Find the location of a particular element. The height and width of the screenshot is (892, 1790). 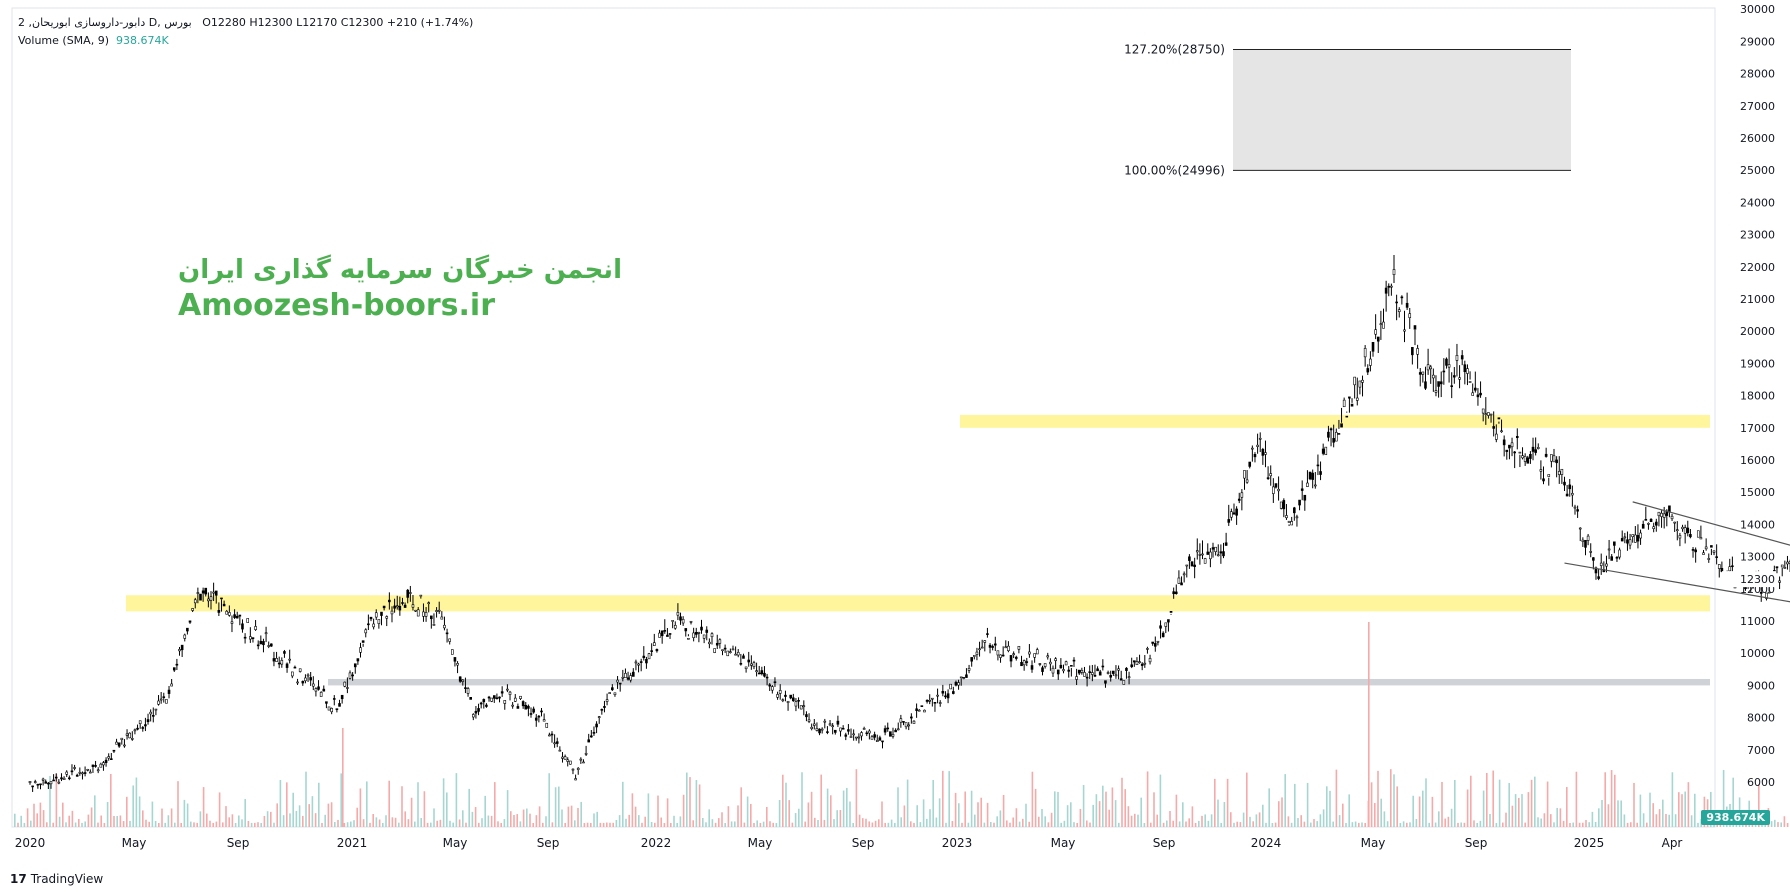

symbol-name: دابور-داروسازی ابوریحان, 2 D, بورس is located at coordinates (105, 22).